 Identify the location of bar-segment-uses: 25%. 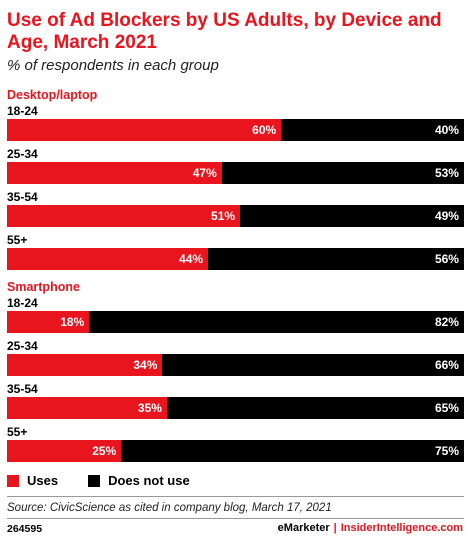
(64, 451).